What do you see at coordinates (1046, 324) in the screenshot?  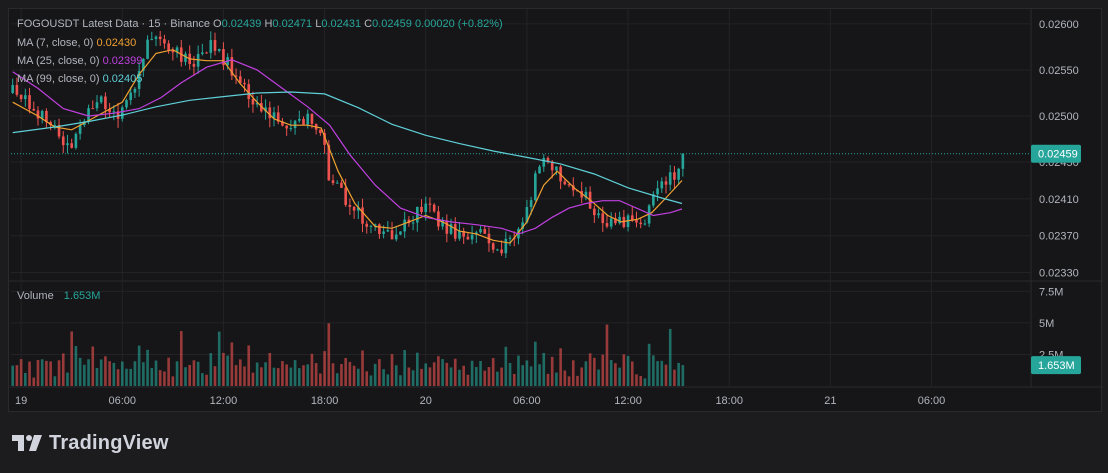 I see `volume-tick-label: 5M` at bounding box center [1046, 324].